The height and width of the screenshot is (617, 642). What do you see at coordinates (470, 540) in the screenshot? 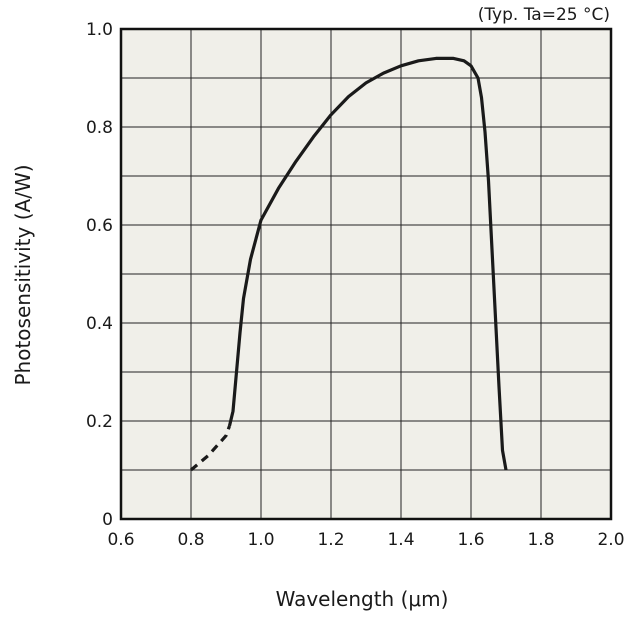
I see `x-tick-label: 1.6` at bounding box center [470, 540].